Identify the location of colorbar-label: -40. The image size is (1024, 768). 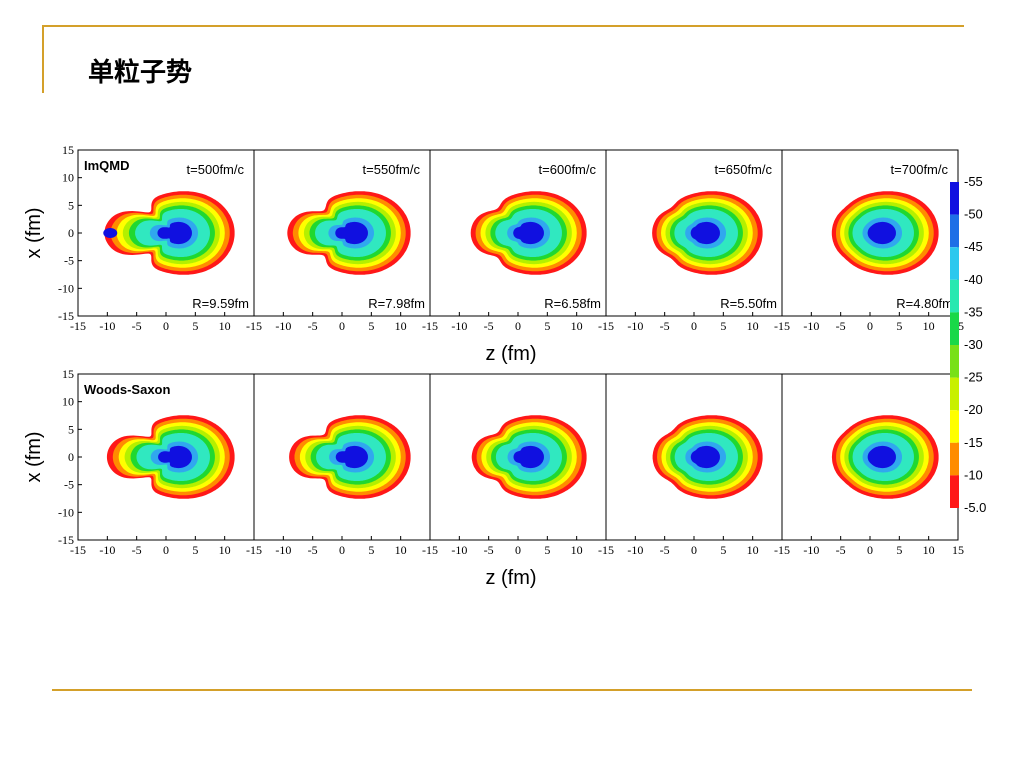
(973, 279).